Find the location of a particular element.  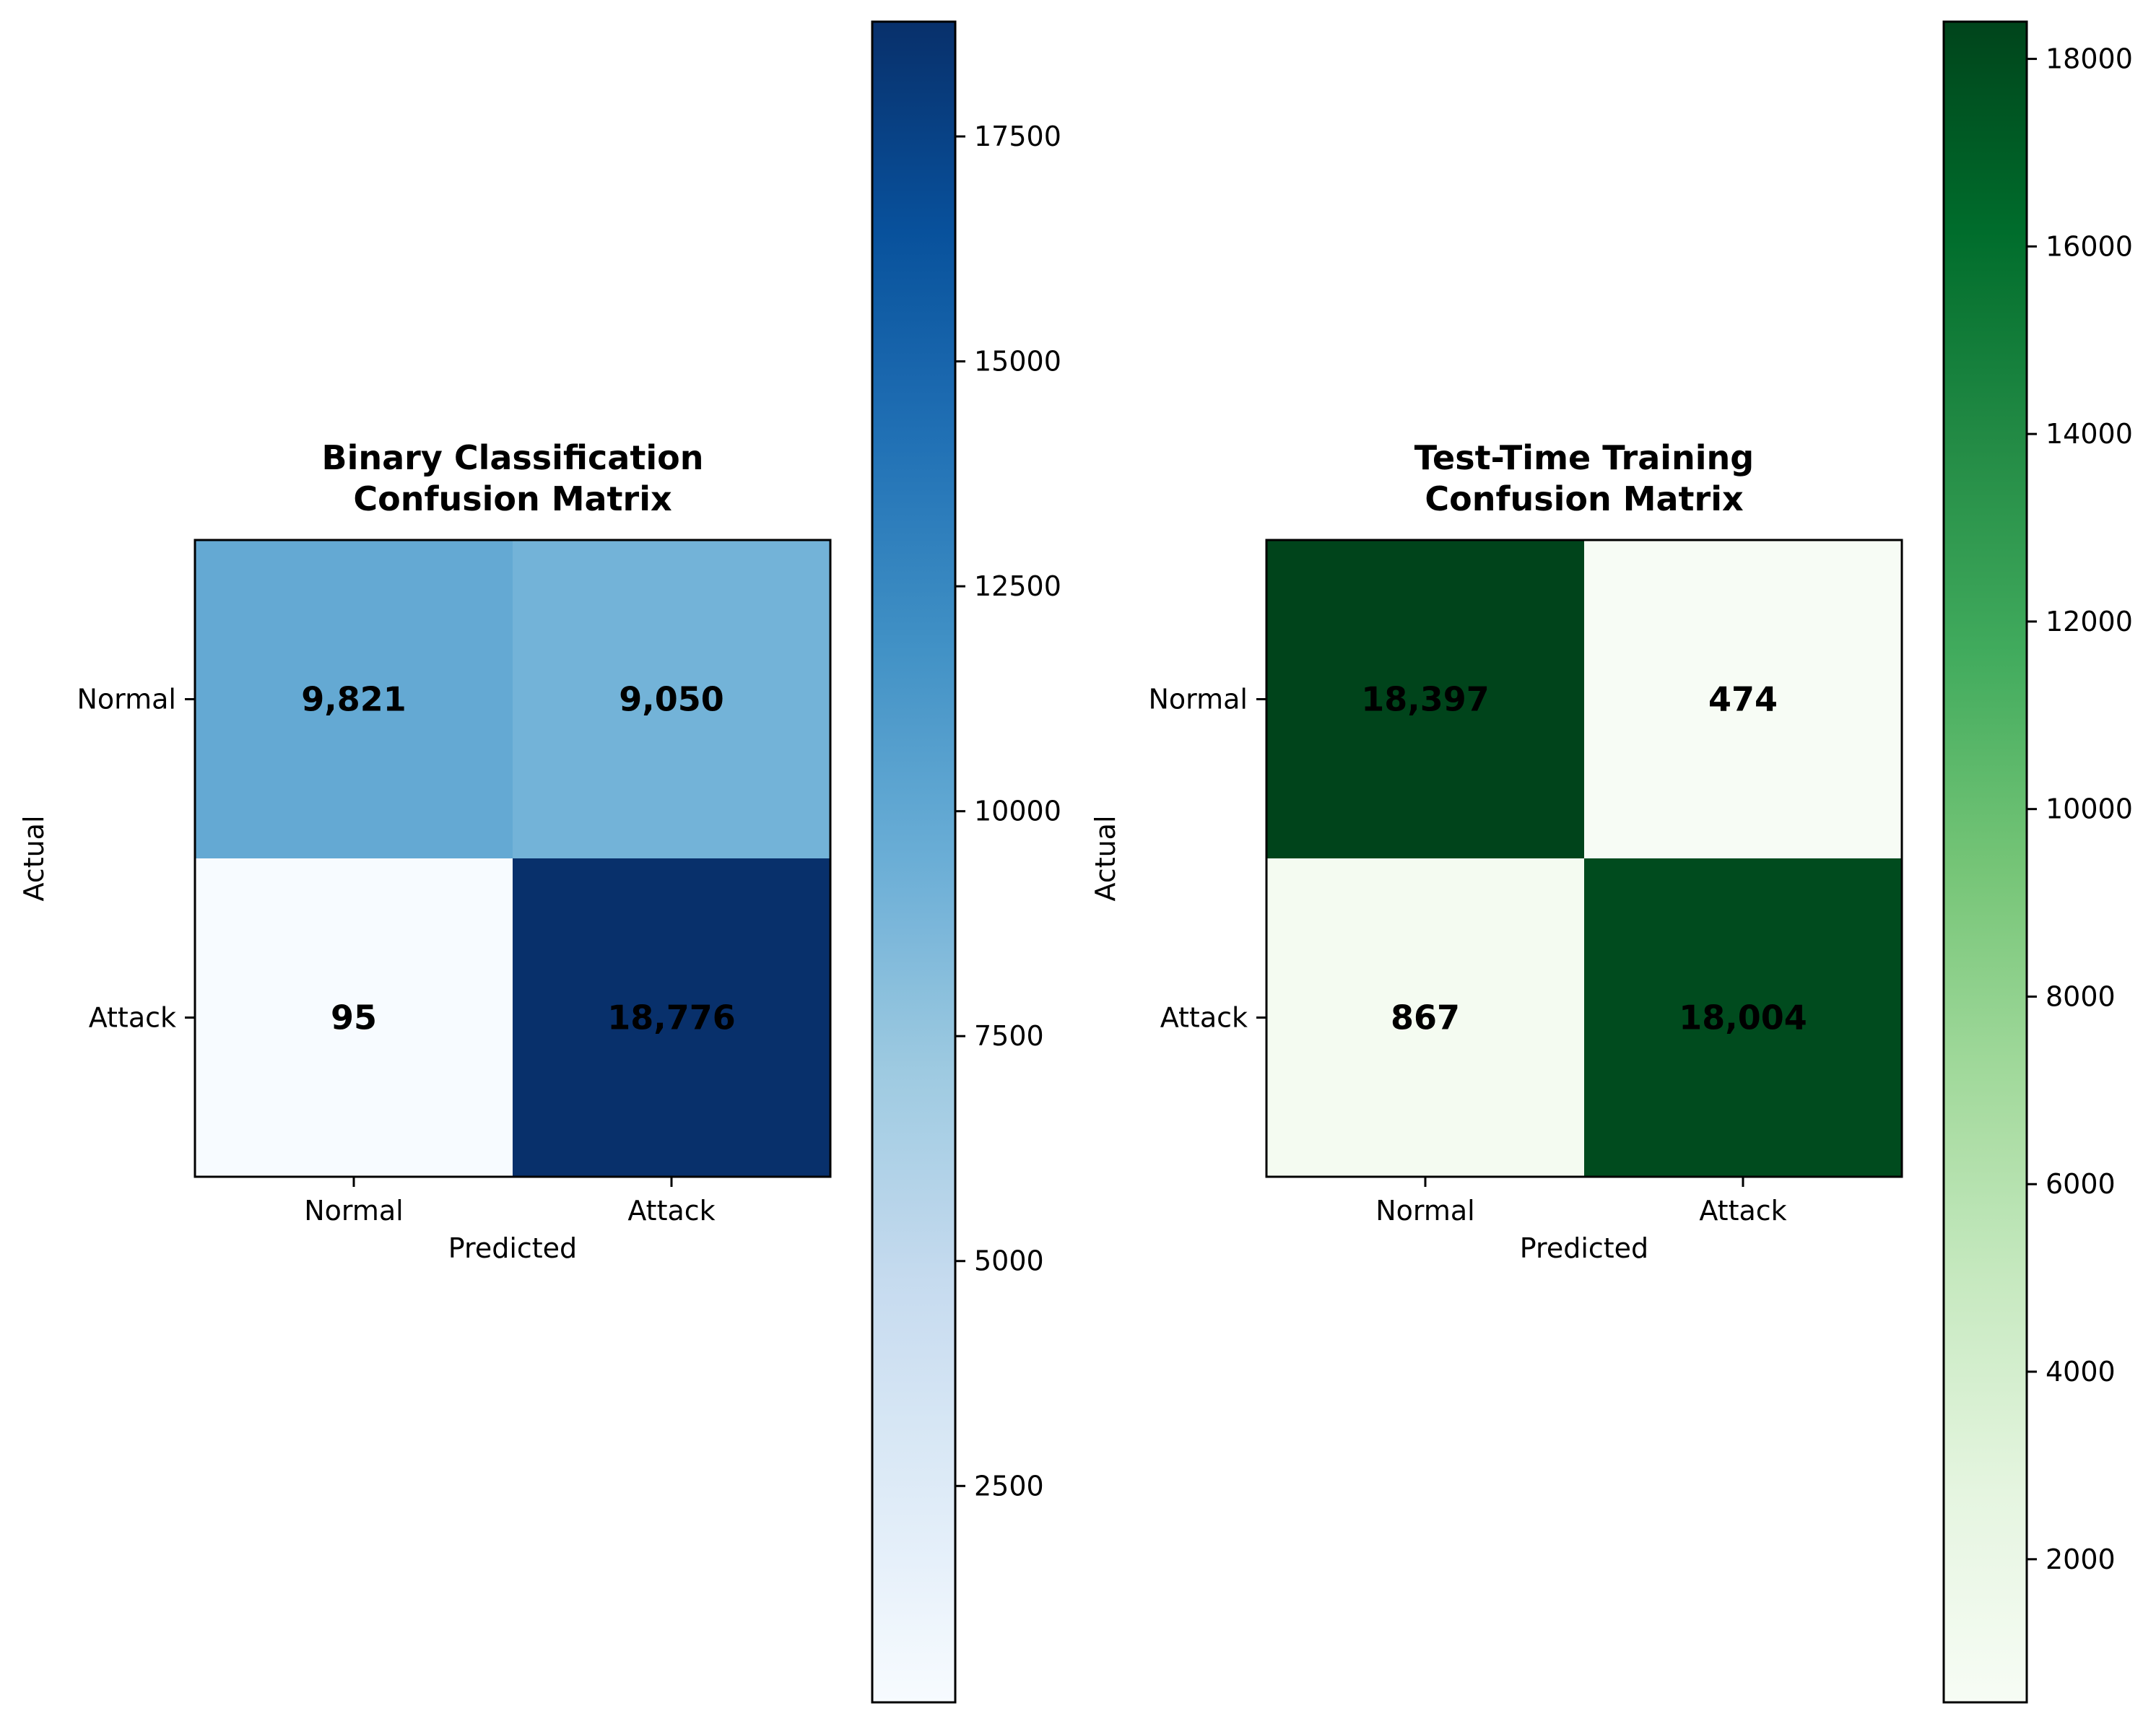

cell-value-label: 9,050 is located at coordinates (671, 699).